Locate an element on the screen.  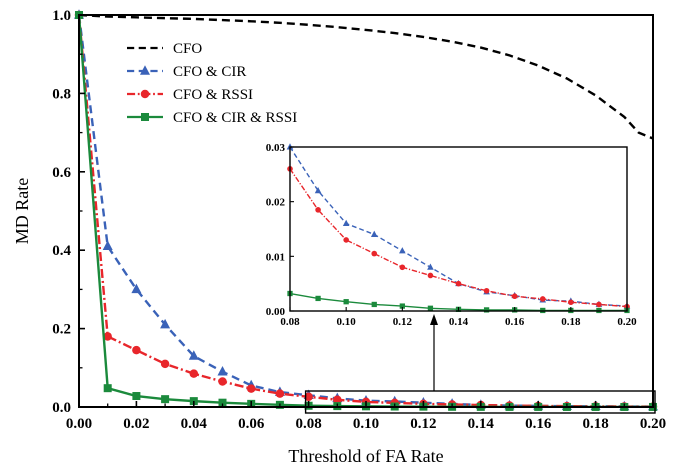
inset-x-tick-label-0: 0.08 is located at coordinates (290, 322).